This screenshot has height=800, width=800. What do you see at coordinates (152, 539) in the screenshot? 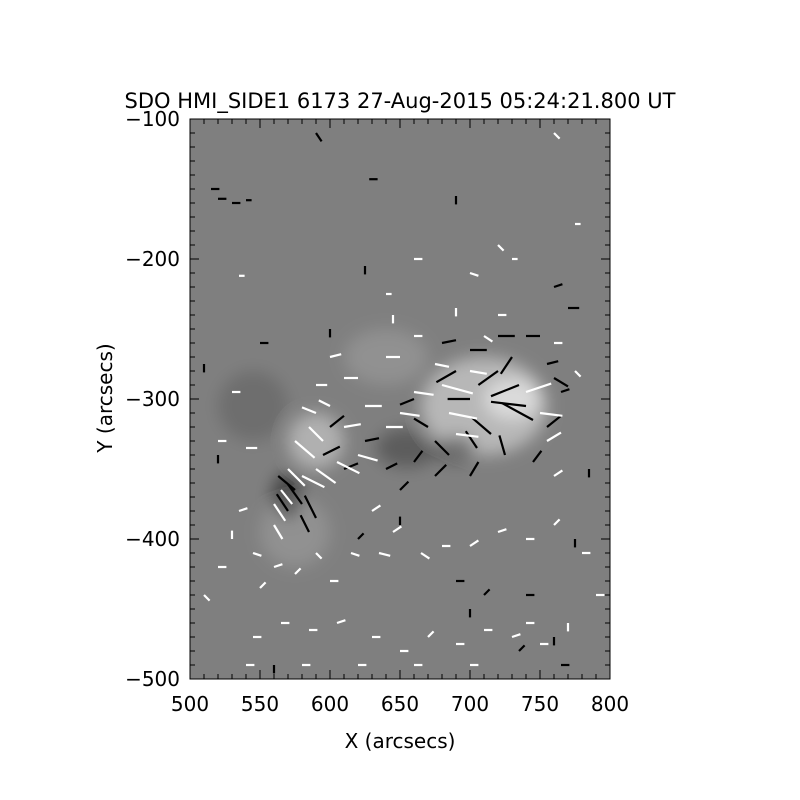
I see `y-tick-label: −400` at bounding box center [152, 539].